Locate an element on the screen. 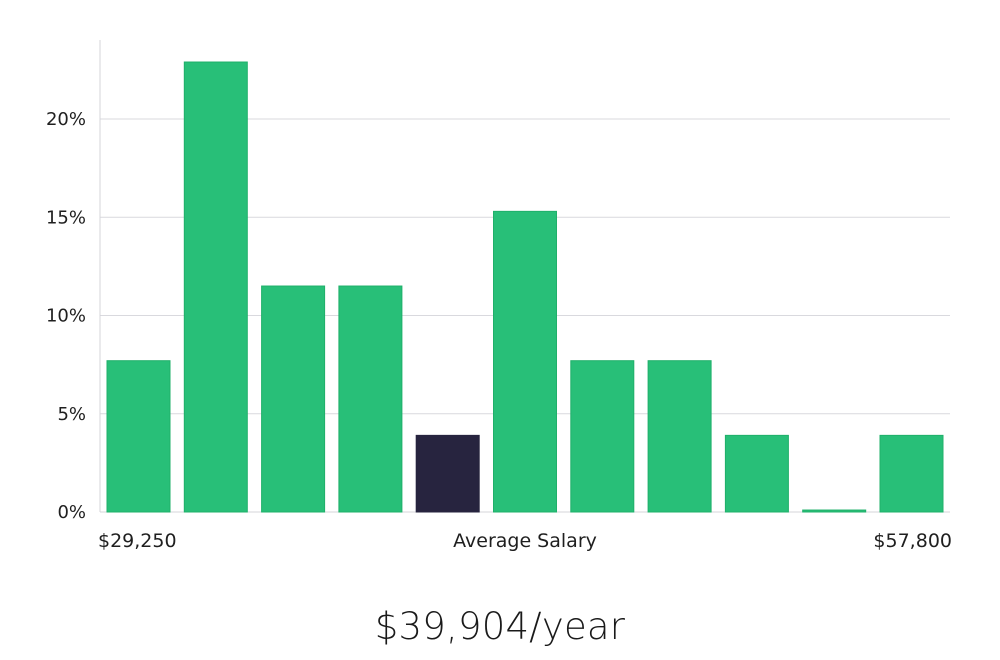 The height and width of the screenshot is (660, 1000). y-tick-label: 20% is located at coordinates (66, 119).